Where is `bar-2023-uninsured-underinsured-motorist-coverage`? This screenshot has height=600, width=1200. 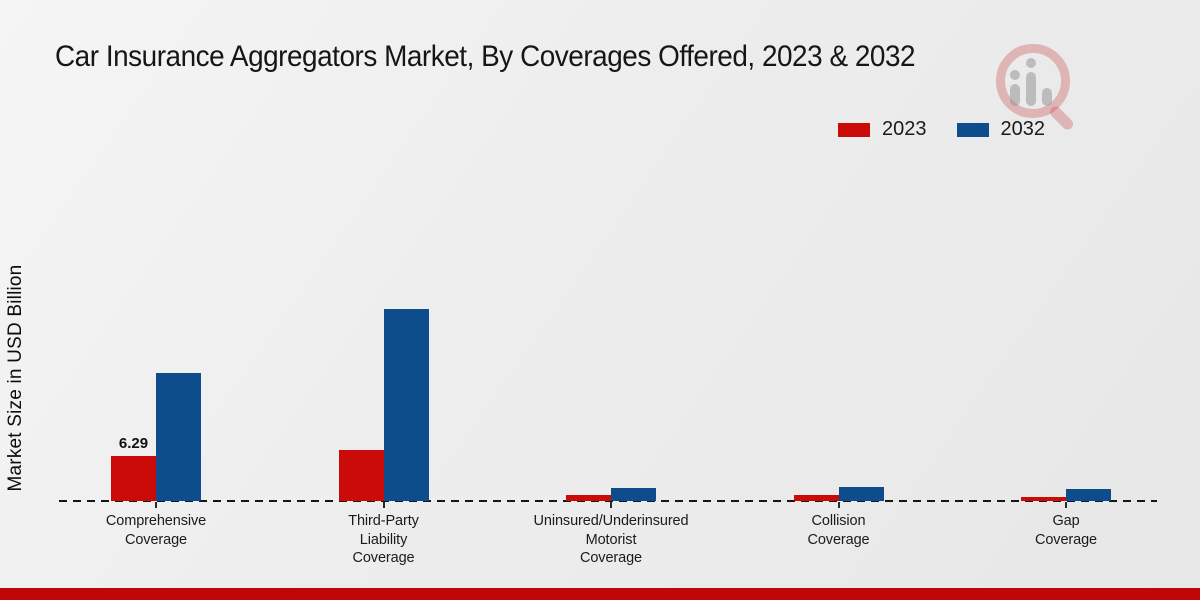 bar-2023-uninsured-underinsured-motorist-coverage is located at coordinates (588, 498).